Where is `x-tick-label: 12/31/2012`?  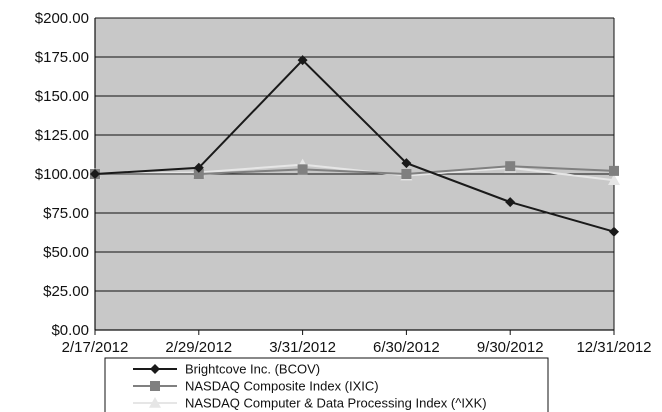 x-tick-label: 12/31/2012 is located at coordinates (613, 347).